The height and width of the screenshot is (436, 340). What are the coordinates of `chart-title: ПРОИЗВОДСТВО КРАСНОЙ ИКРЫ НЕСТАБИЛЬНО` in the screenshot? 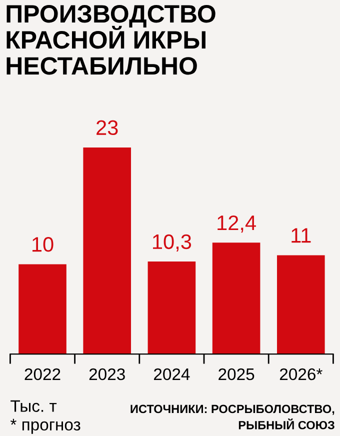 It's located at (111, 40).